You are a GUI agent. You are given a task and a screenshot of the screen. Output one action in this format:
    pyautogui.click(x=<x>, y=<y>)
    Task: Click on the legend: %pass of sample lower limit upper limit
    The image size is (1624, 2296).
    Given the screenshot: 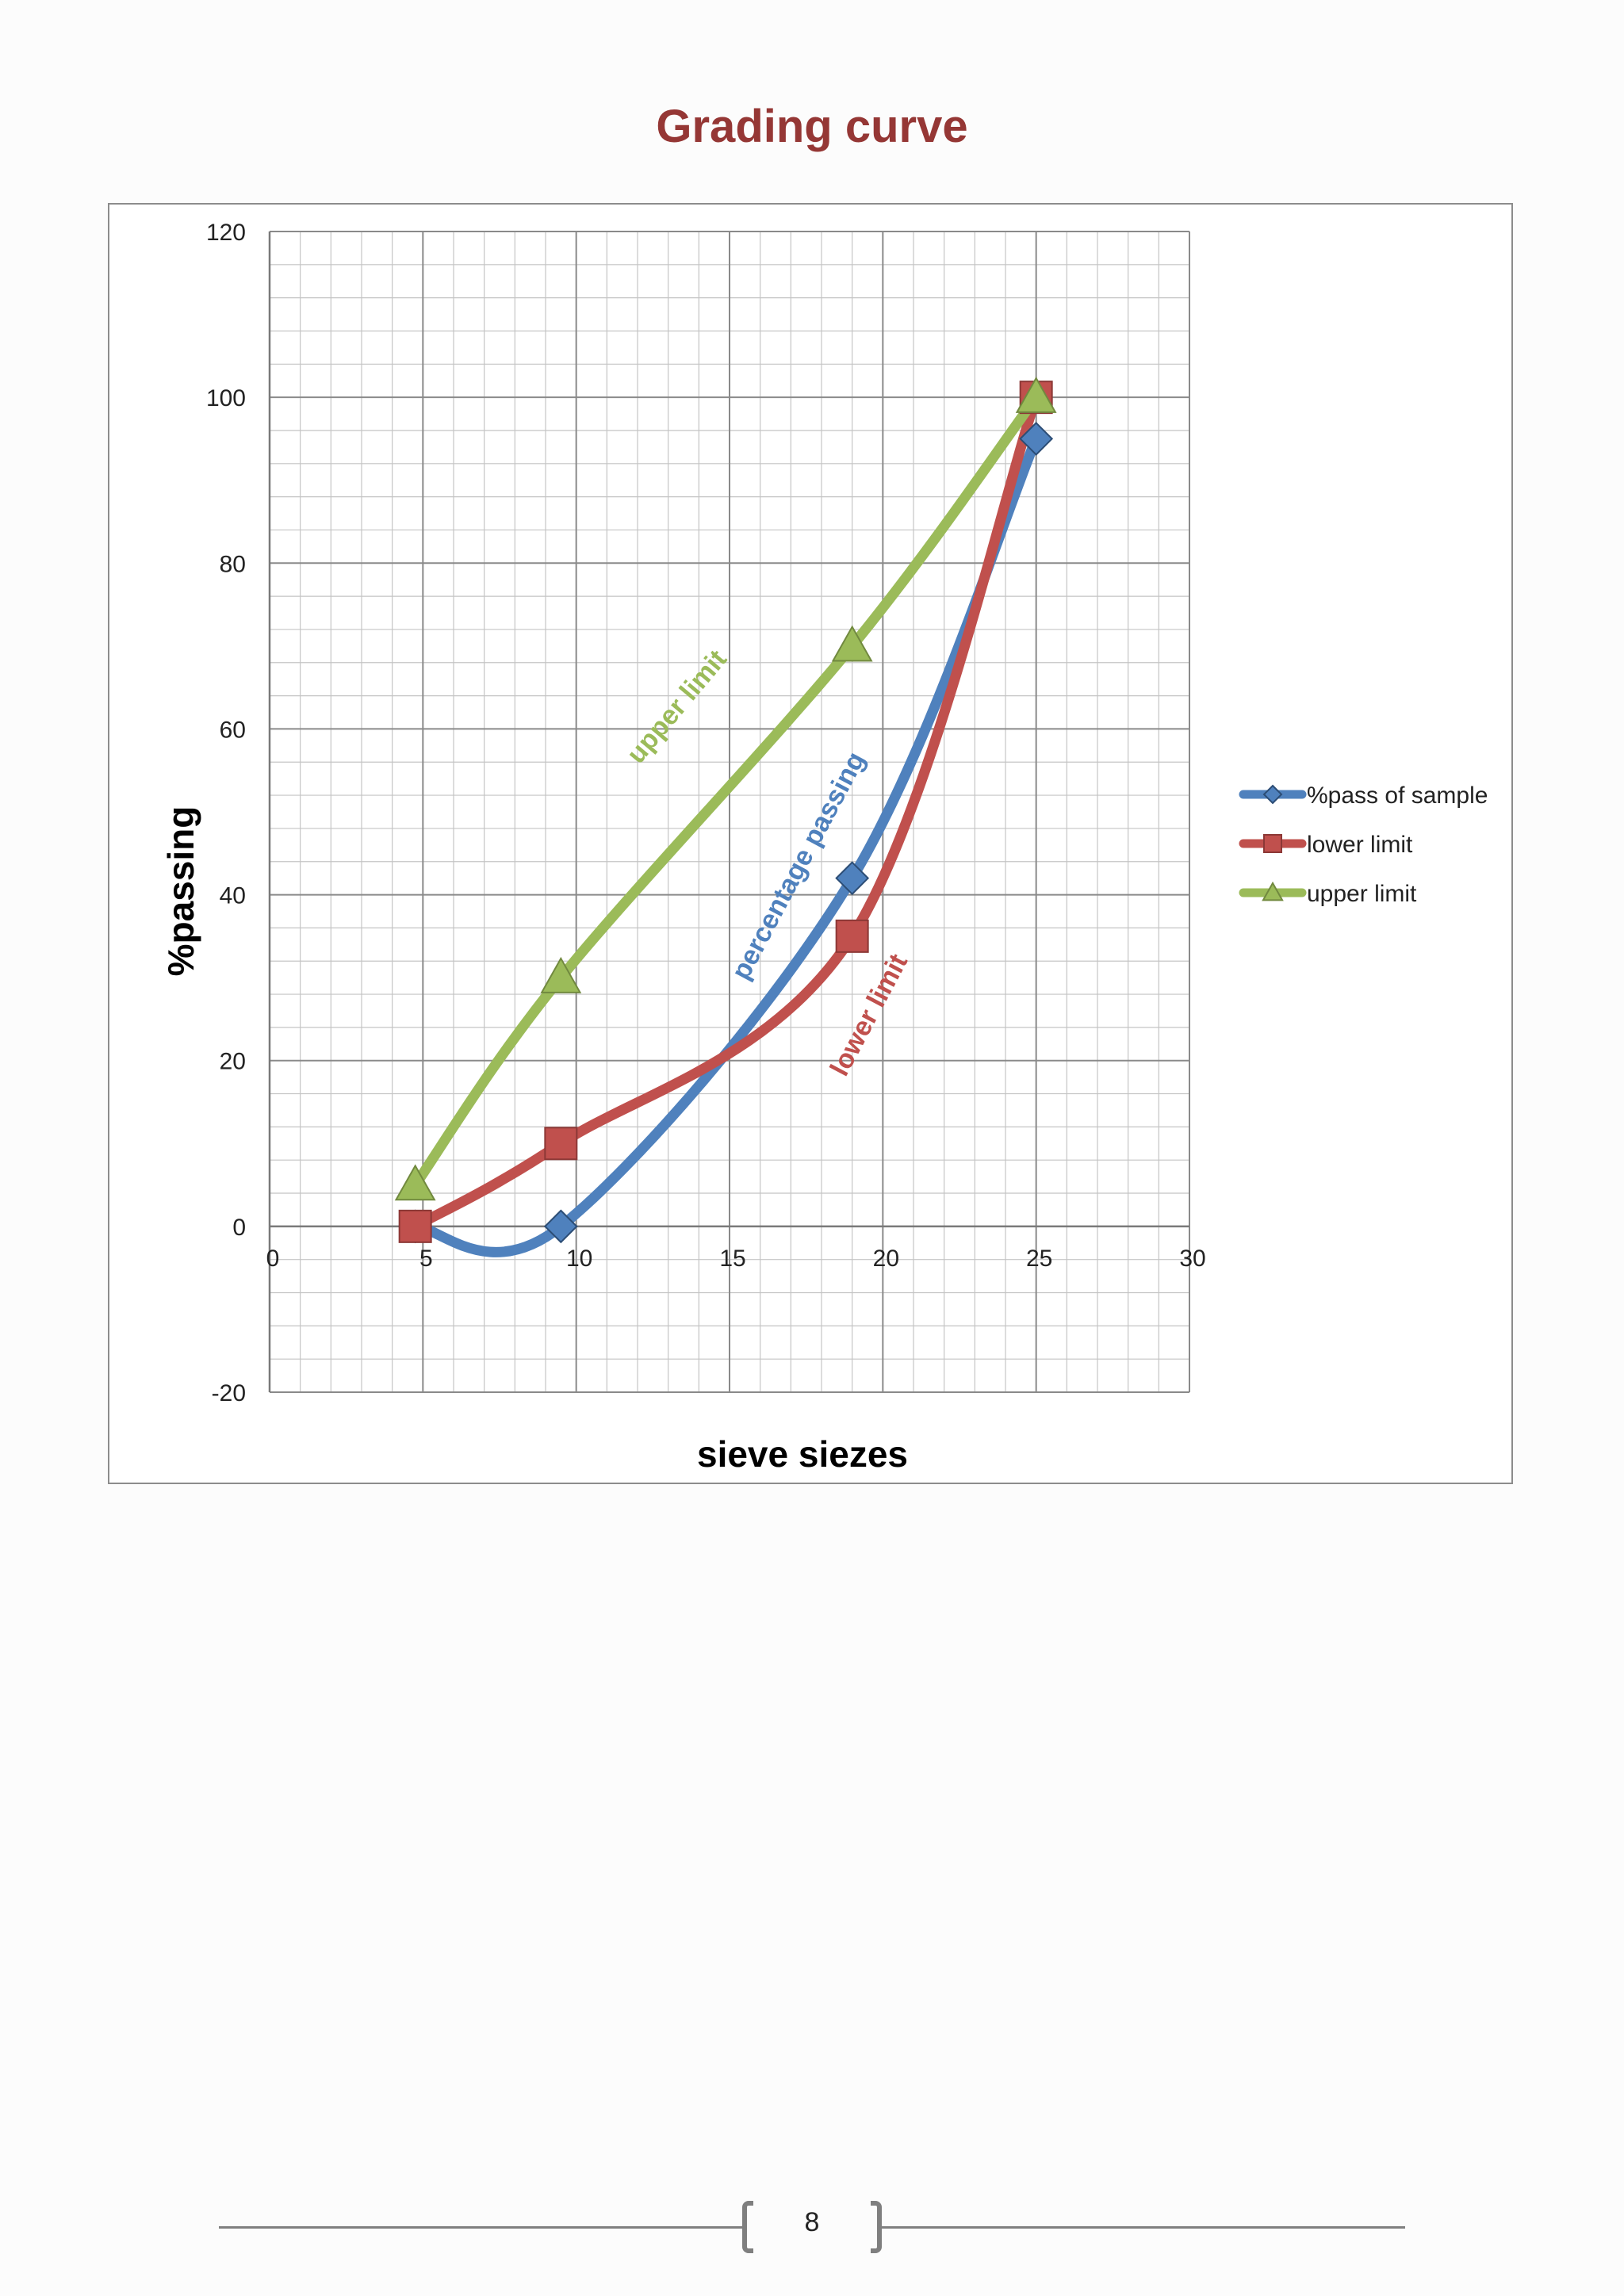 What is the action you would take?
    pyautogui.click(x=1363, y=845)
    